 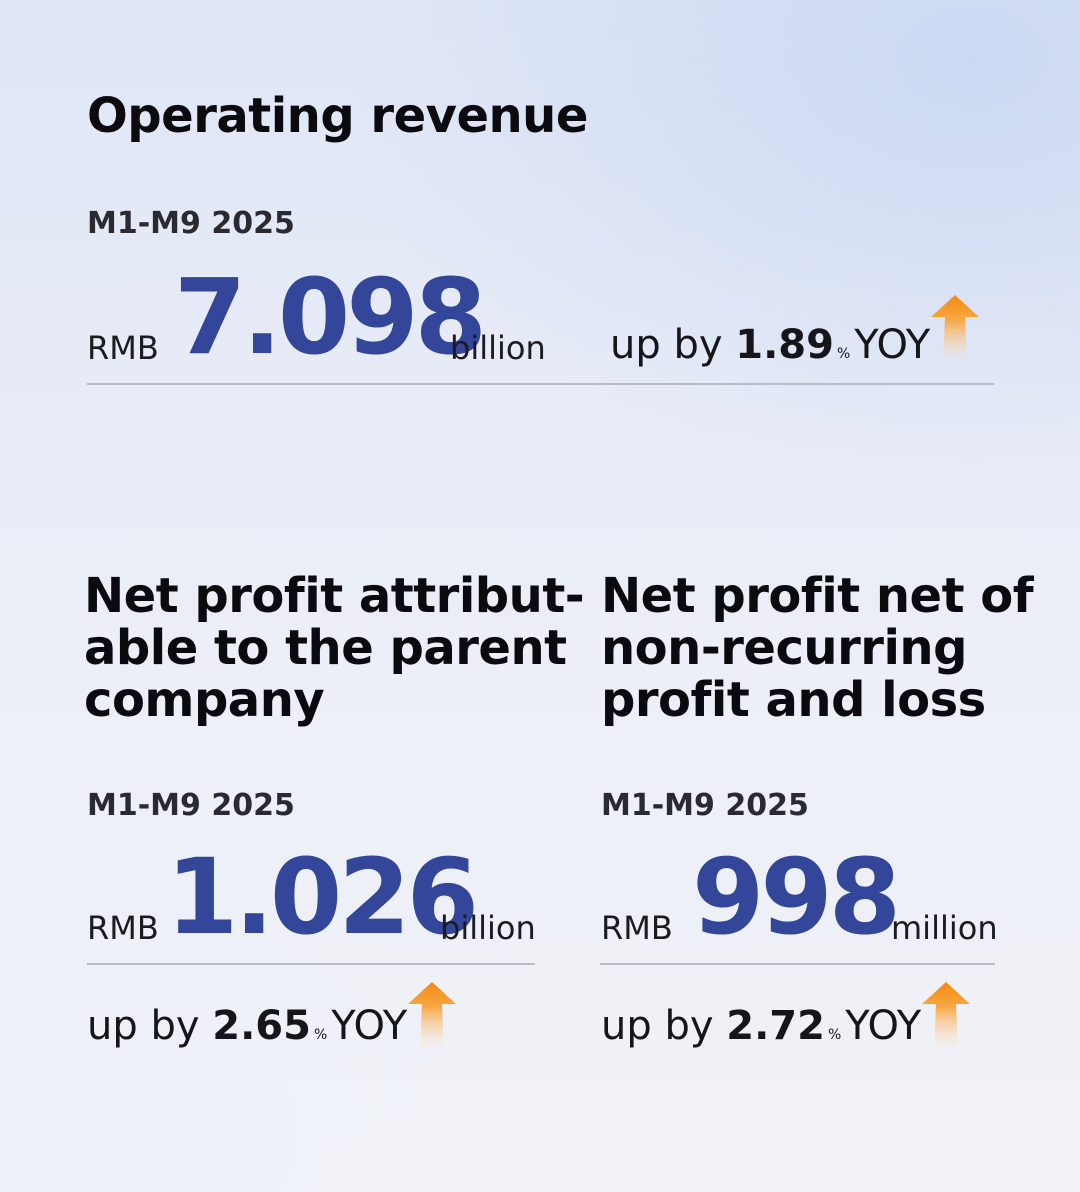 I want to click on net-profit-nonrecurring-title-line: non-recurring, so click(x=784, y=648).